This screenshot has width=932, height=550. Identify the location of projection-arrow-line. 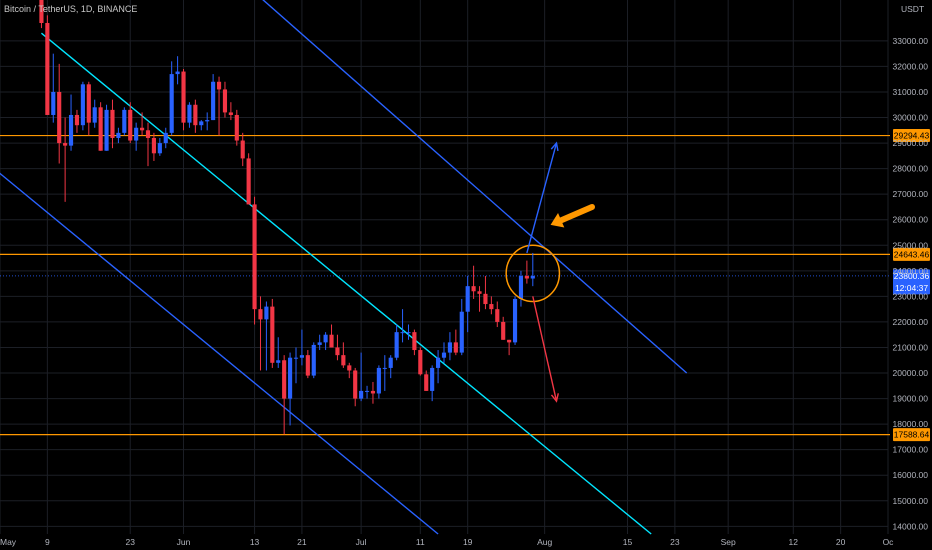
(542, 198).